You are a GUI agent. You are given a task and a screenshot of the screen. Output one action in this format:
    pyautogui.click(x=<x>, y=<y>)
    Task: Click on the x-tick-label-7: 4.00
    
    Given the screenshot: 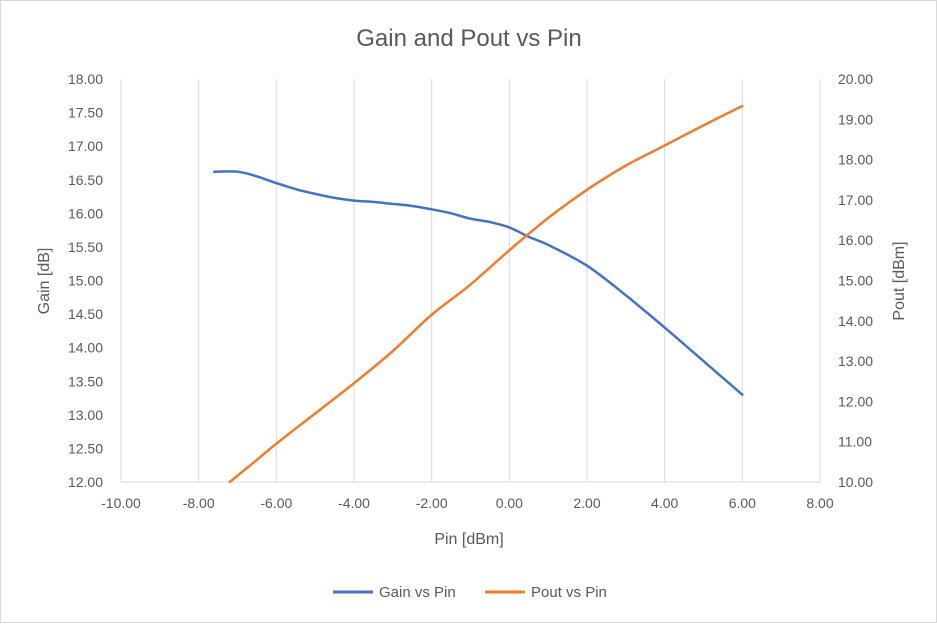 What is the action you would take?
    pyautogui.click(x=664, y=503)
    